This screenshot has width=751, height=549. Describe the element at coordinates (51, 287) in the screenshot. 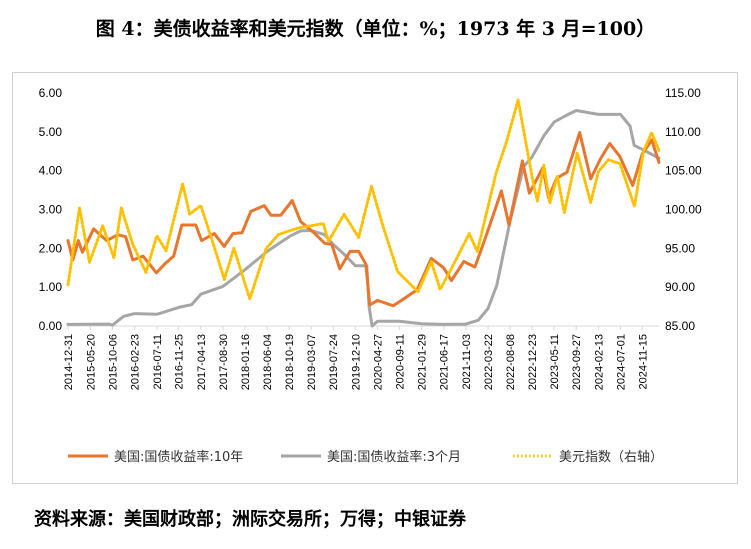

I see `y-left-tick-label: 1.00` at that location.